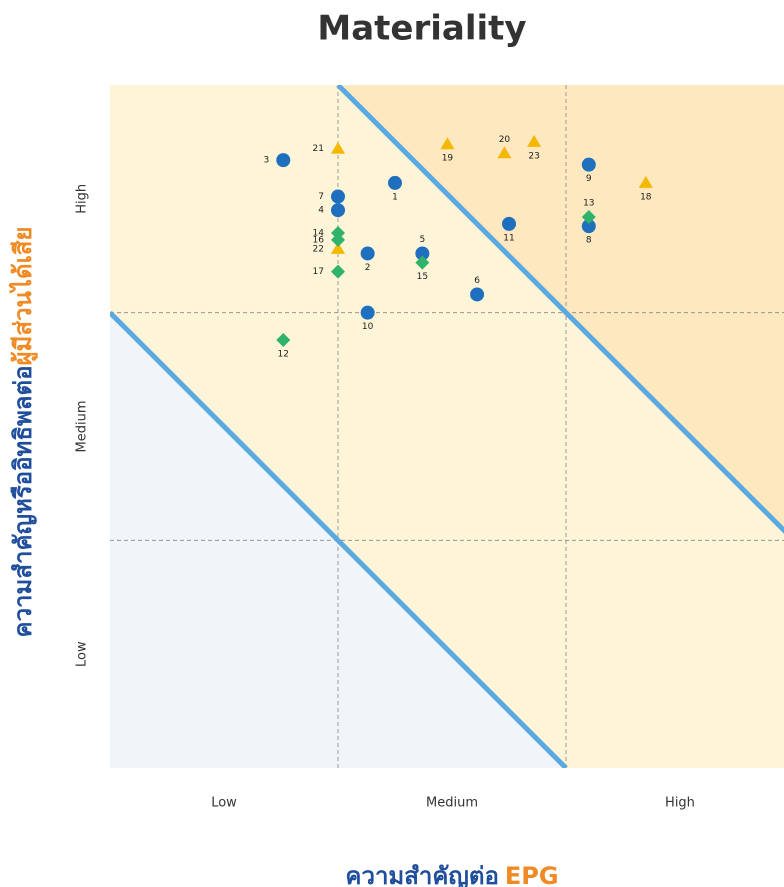 The height and width of the screenshot is (887, 784). Describe the element at coordinates (283, 354) in the screenshot. I see `point-label: 12` at that location.